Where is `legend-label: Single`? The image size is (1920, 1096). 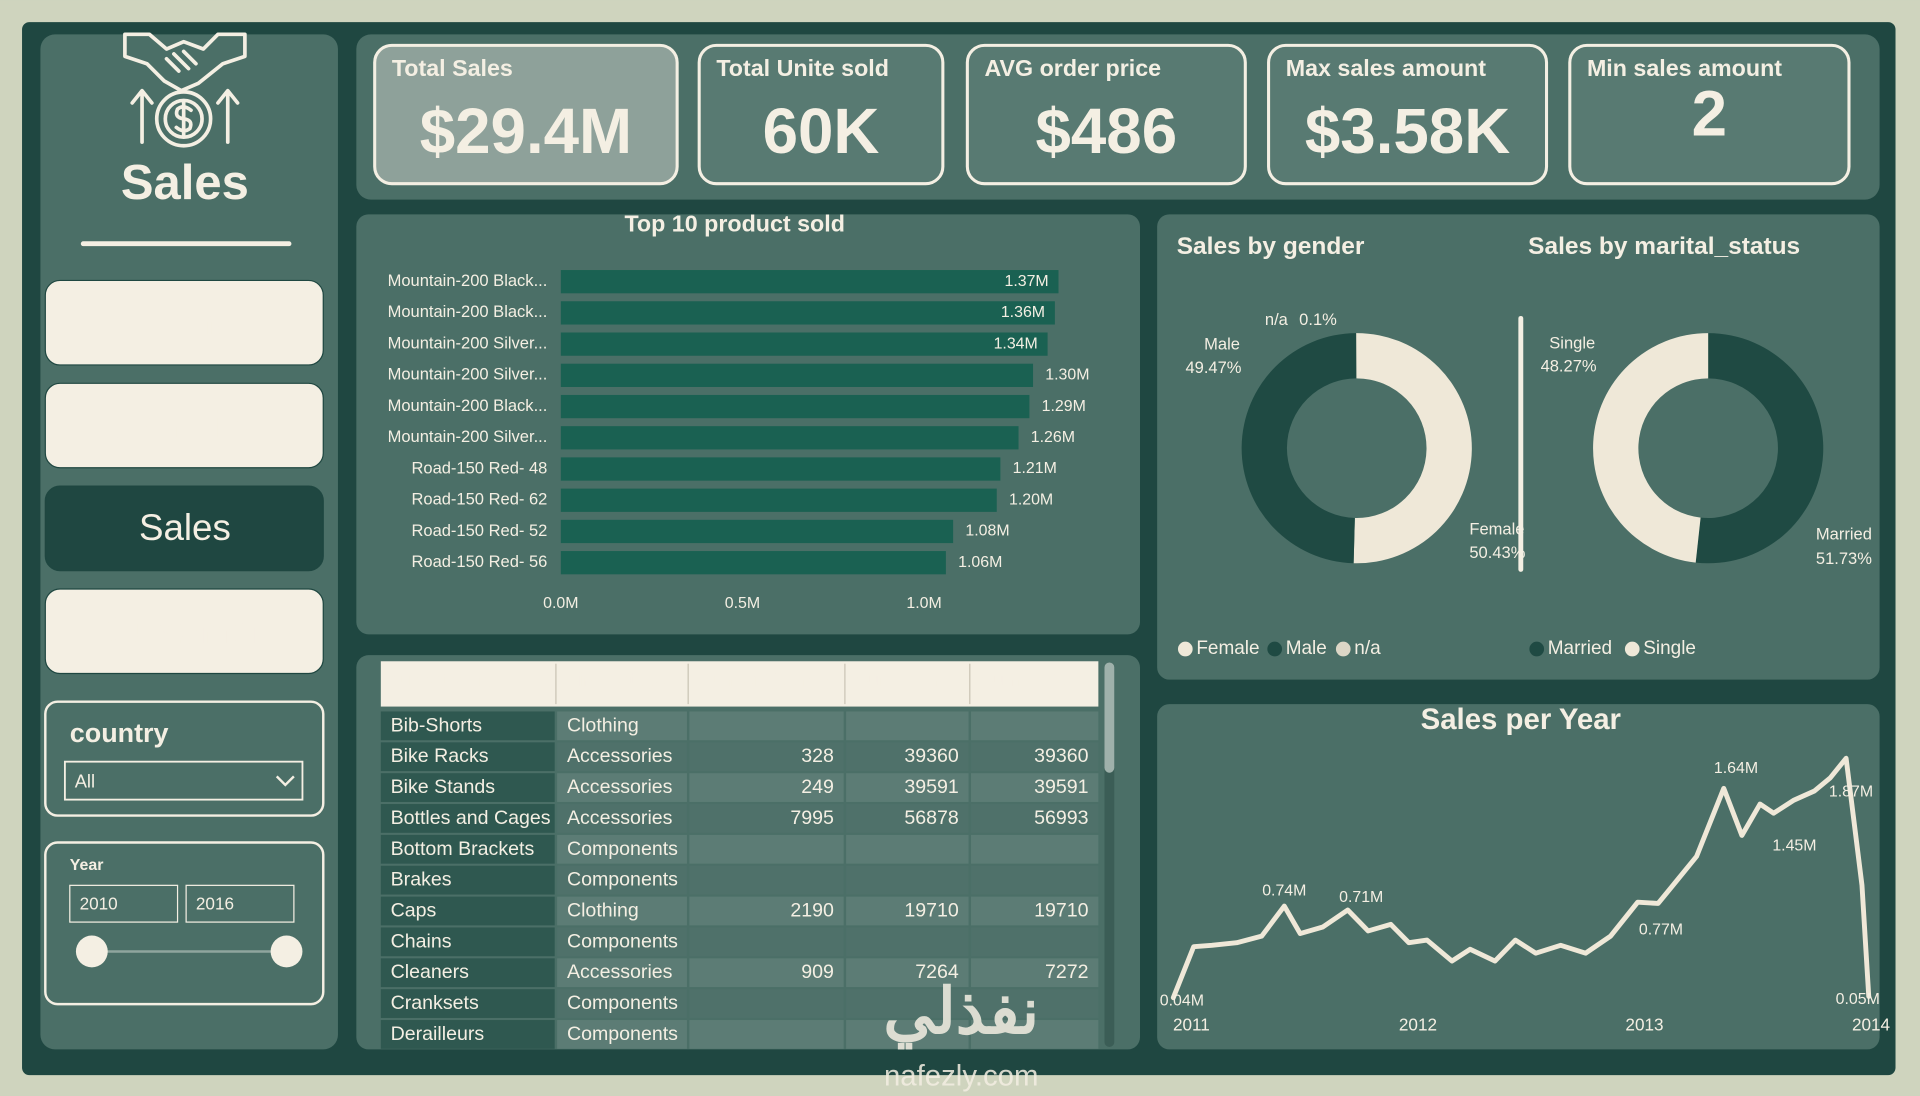 legend-label: Single is located at coordinates (1669, 648).